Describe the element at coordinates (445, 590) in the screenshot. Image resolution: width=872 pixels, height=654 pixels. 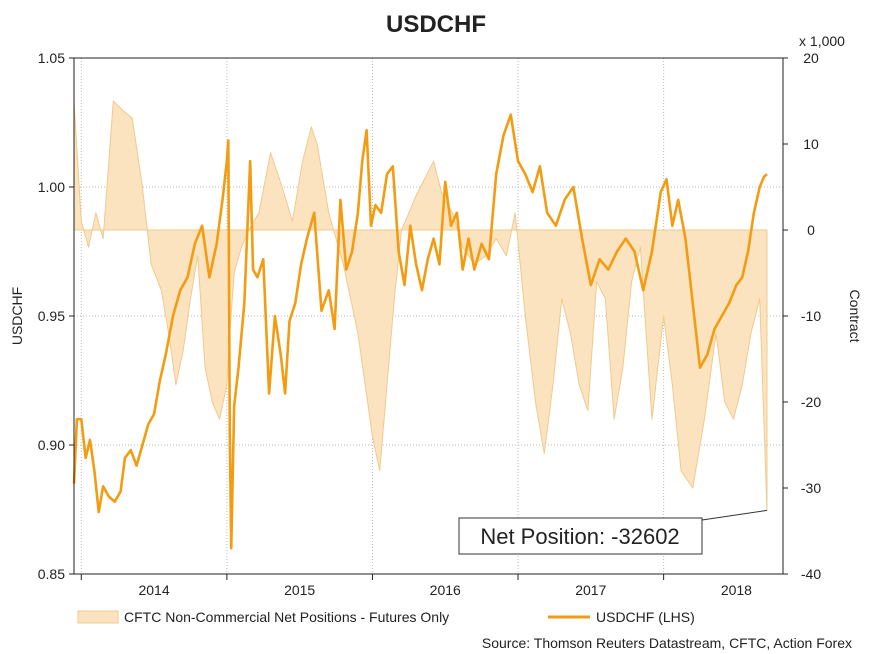
I see `x-tick-label: 2016` at that location.